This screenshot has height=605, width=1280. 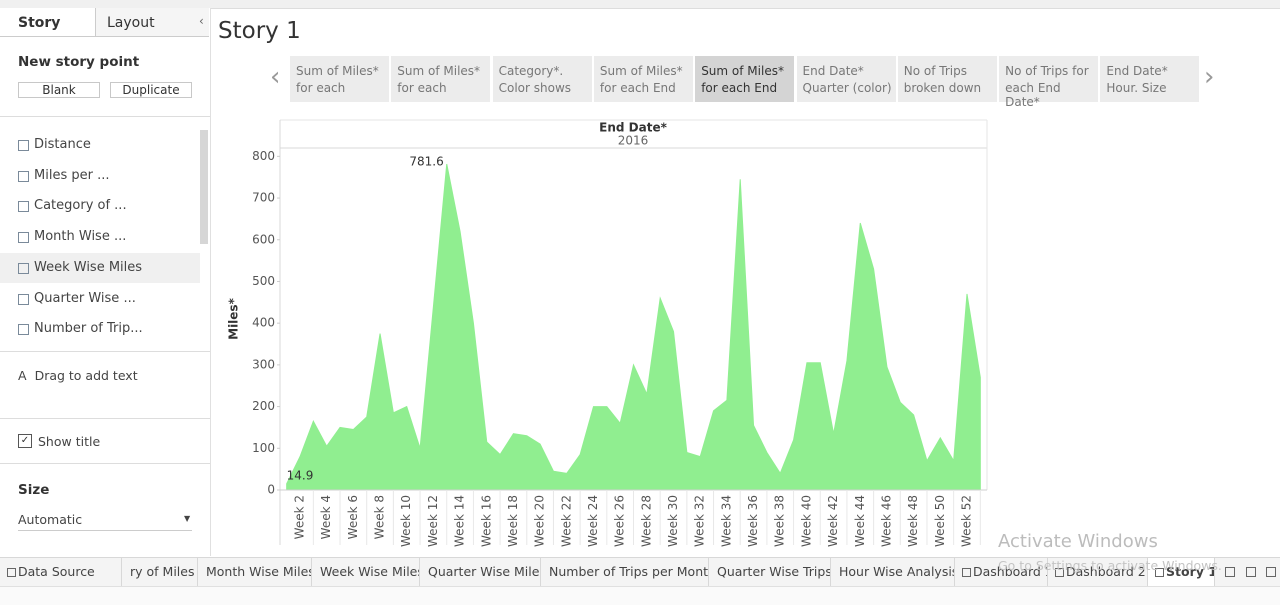 What do you see at coordinates (88, 267) in the screenshot?
I see `sheet-label: Week Wise Miles` at bounding box center [88, 267].